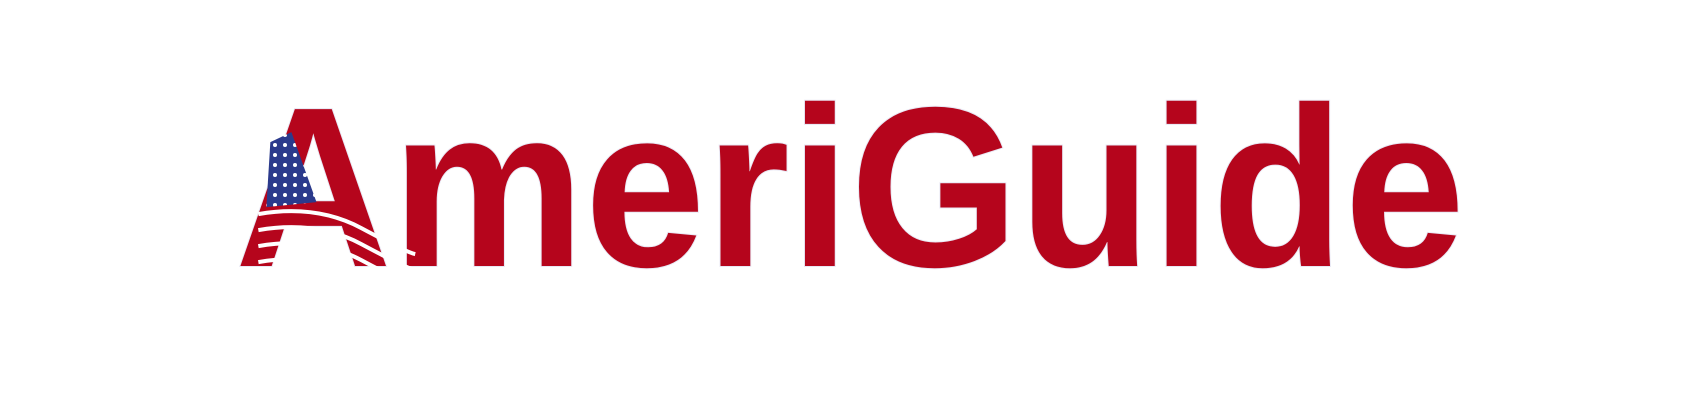  What do you see at coordinates (291, 170) in the screenshot?
I see `flag-canton` at bounding box center [291, 170].